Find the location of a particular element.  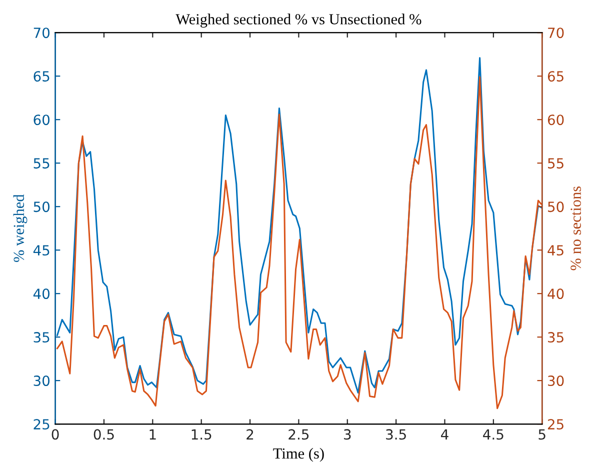

y-axis-title: % weighed is located at coordinates (20, 228).